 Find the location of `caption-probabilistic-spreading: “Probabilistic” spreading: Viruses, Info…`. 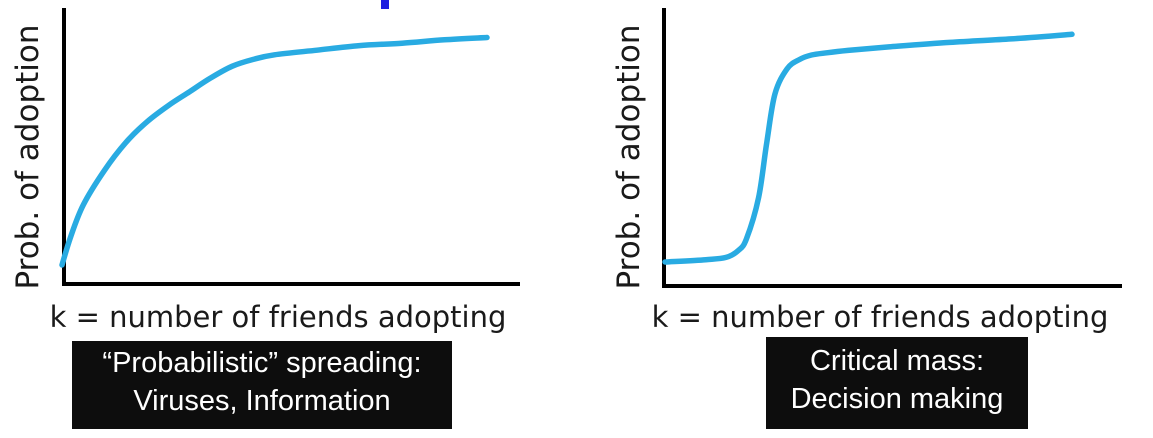

caption-probabilistic-spreading: “Probabilistic” spreading: Viruses, Info… is located at coordinates (262, 385).